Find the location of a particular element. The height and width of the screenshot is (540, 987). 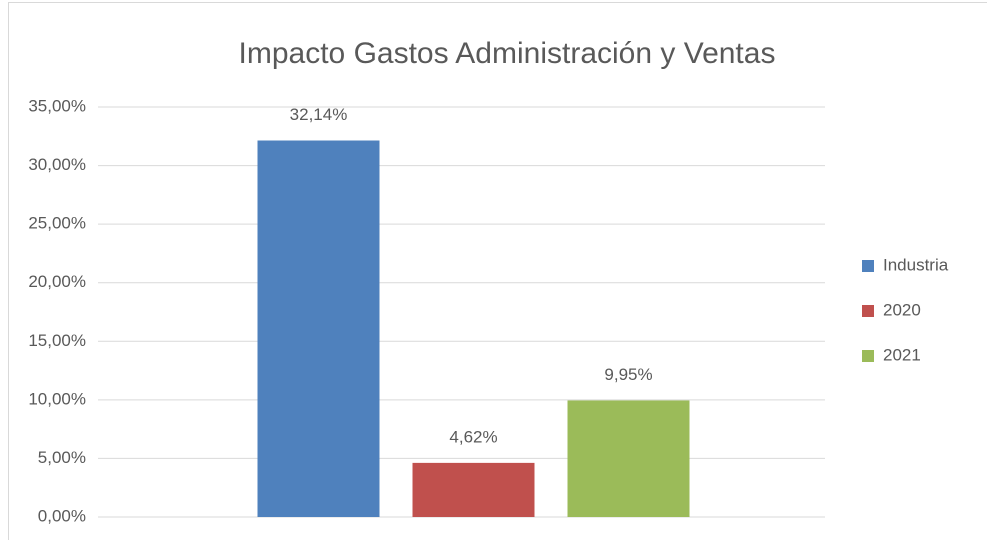

value-label: 9,95% is located at coordinates (628, 374).